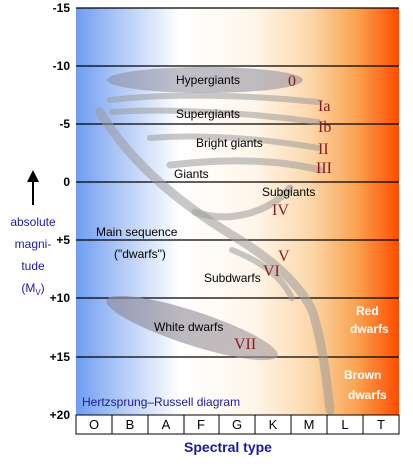  What do you see at coordinates (208, 80) in the screenshot?
I see `label-hypergiants: Hypergiants` at bounding box center [208, 80].